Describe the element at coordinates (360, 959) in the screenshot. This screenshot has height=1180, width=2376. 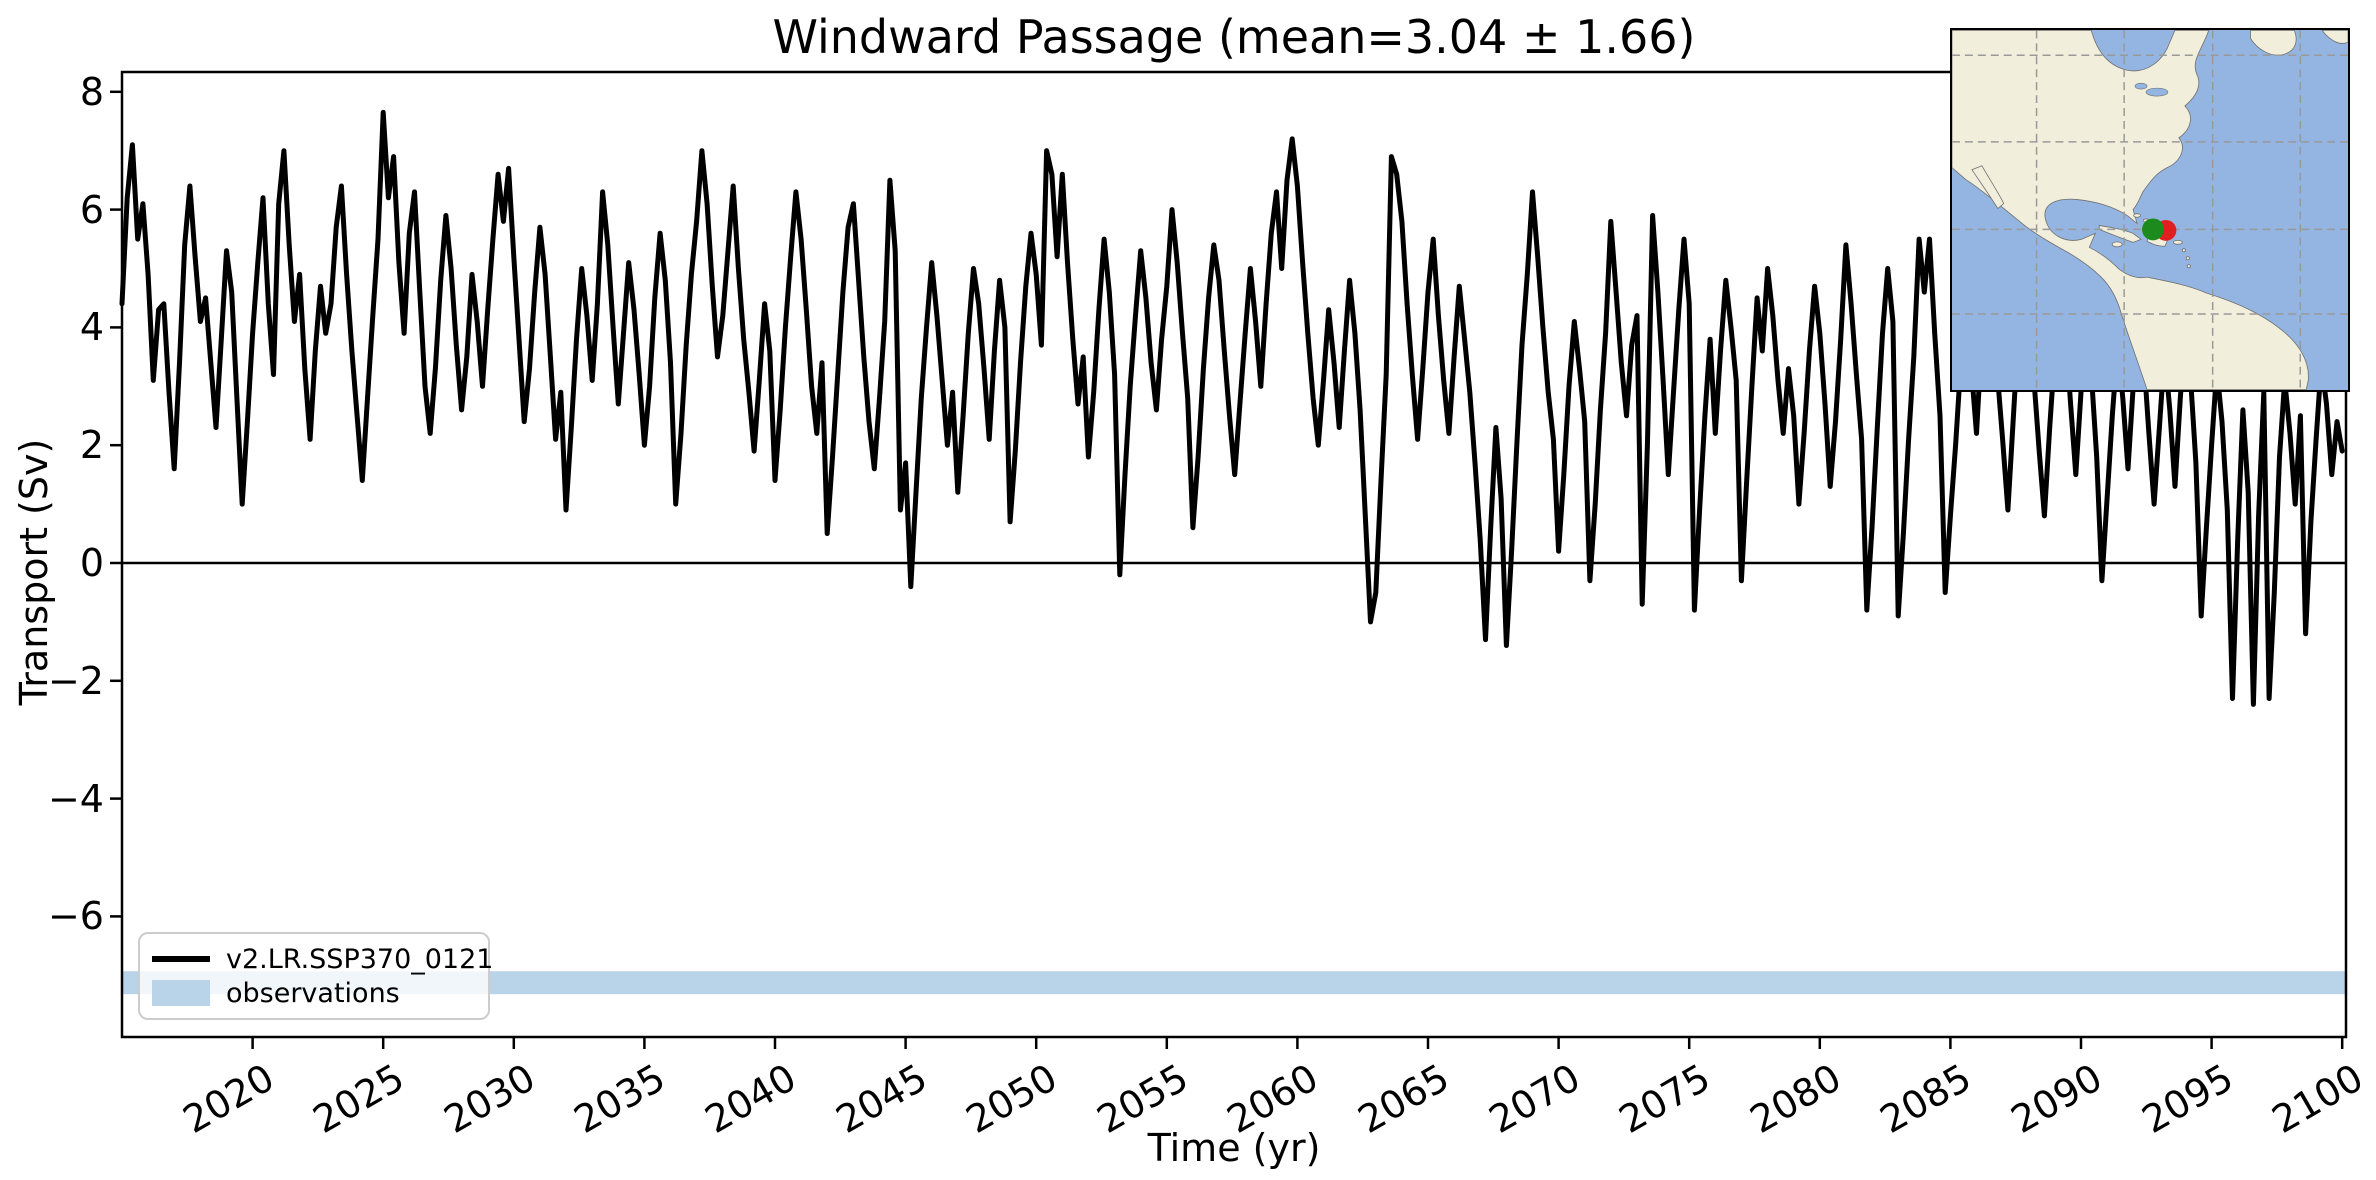
I see `legend-series-label: v2.LR.SSP370_0121` at that location.